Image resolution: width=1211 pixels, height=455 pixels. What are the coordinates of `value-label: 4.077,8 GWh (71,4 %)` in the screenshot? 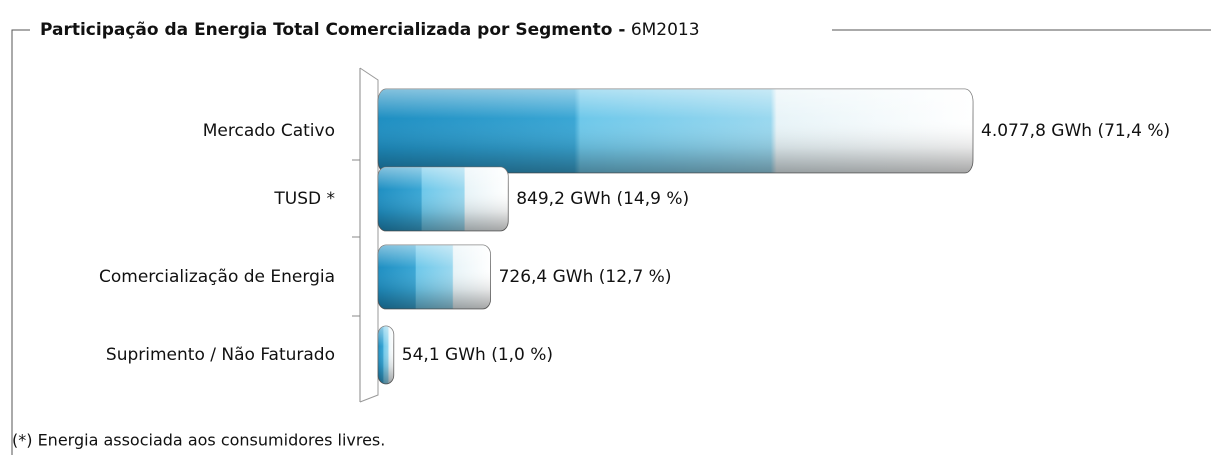 It's located at (1075, 131).